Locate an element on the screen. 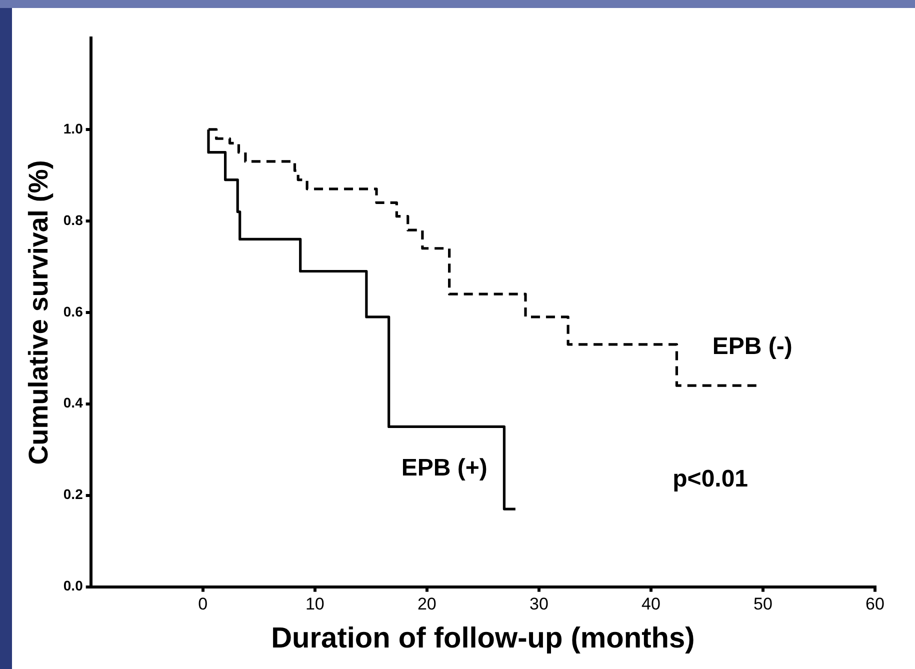 The height and width of the screenshot is (669, 915). x-tick-label: 30 is located at coordinates (538, 604).